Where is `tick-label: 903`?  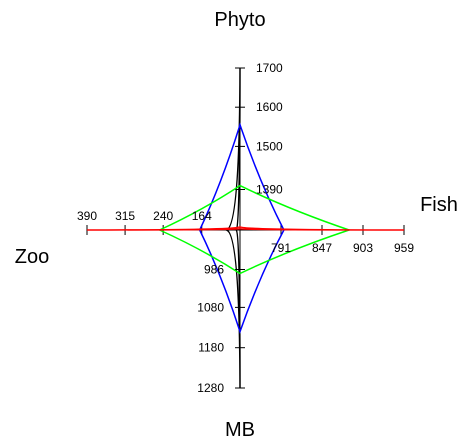
tick-label: 903 is located at coordinates (363, 248).